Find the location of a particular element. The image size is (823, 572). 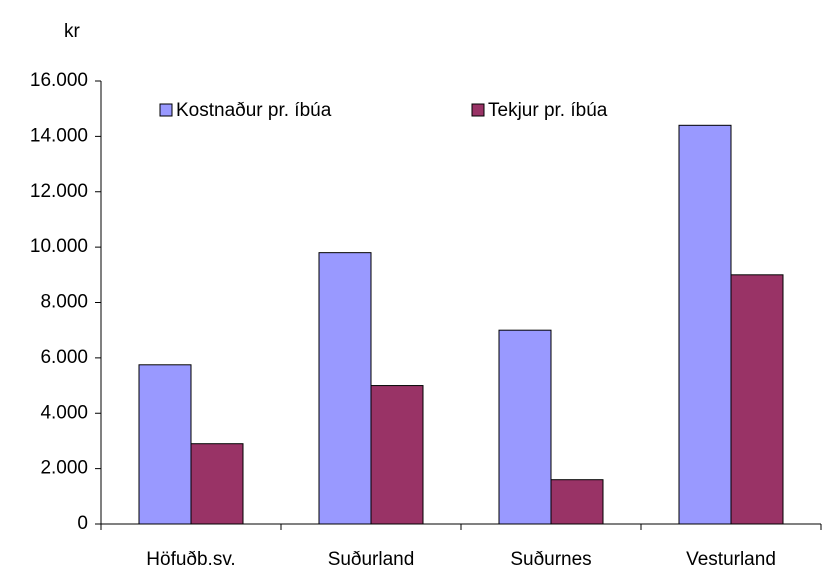

y-tick-label: 14.000 is located at coordinates (59, 135).